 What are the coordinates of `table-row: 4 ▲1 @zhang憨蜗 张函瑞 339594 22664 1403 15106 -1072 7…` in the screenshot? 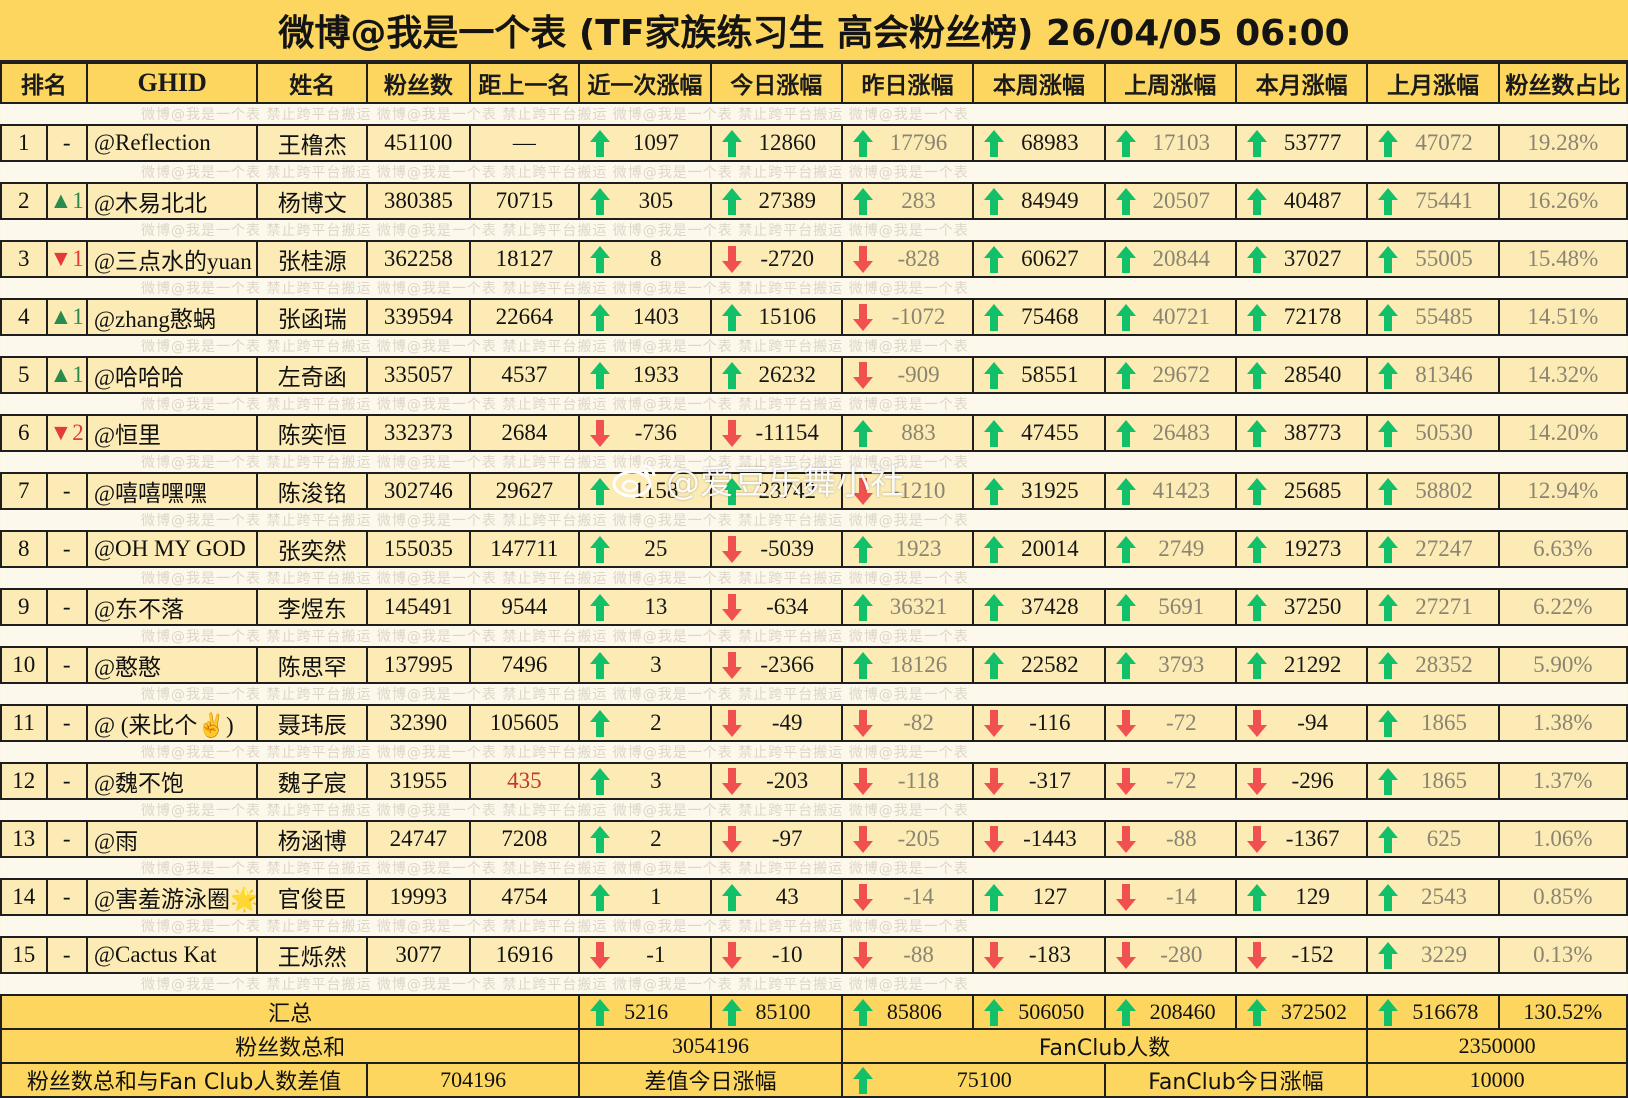 It's located at (814, 317).